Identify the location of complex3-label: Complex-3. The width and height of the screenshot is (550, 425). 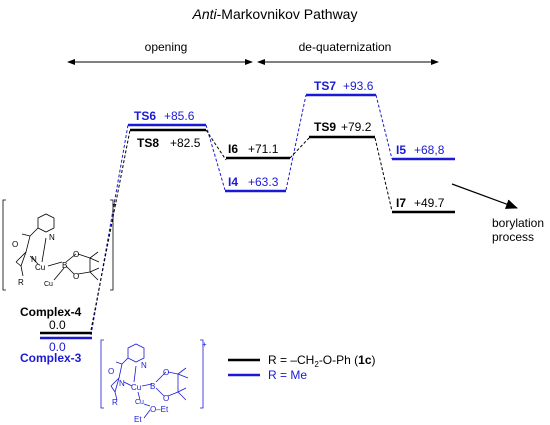
(51, 358).